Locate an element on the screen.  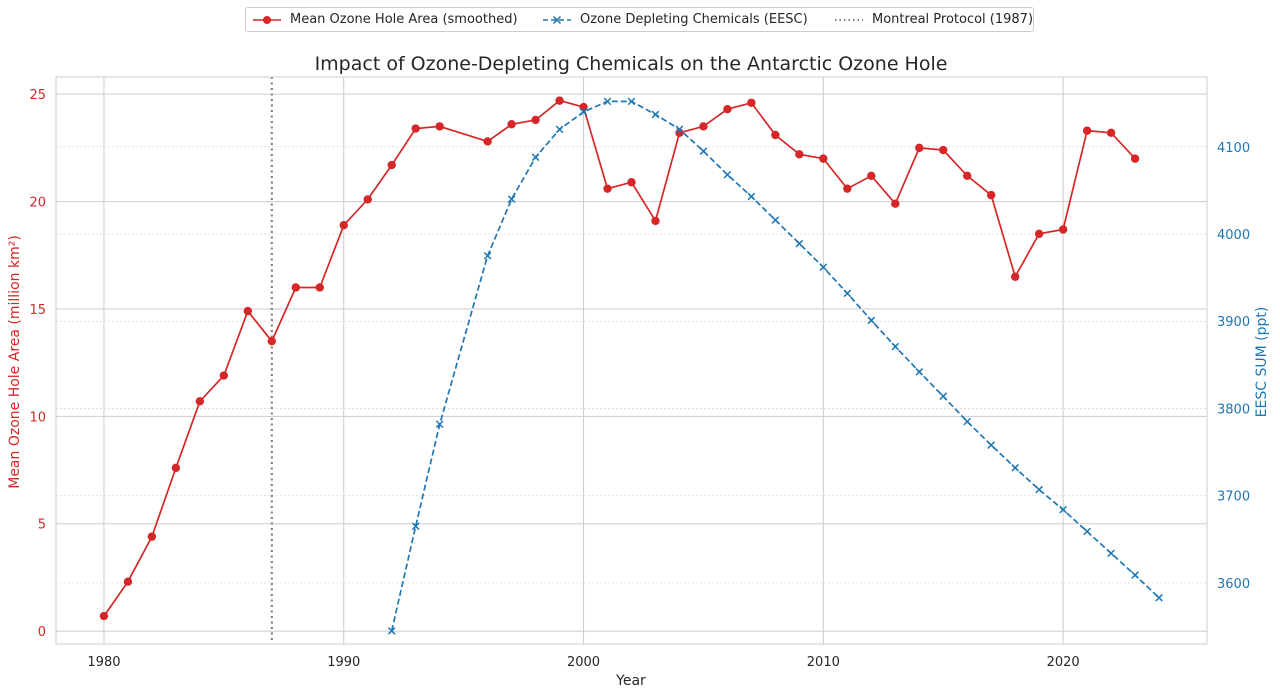
left-tick-label: 15 is located at coordinates (37, 310).